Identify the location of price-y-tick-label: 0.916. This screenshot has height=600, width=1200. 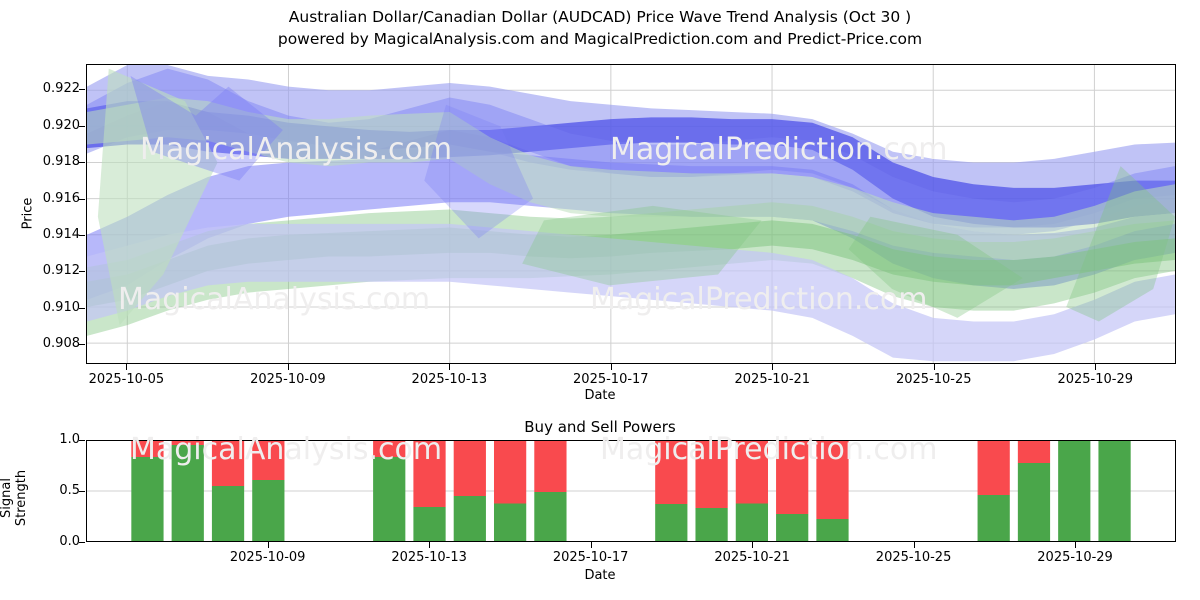
(61, 198).